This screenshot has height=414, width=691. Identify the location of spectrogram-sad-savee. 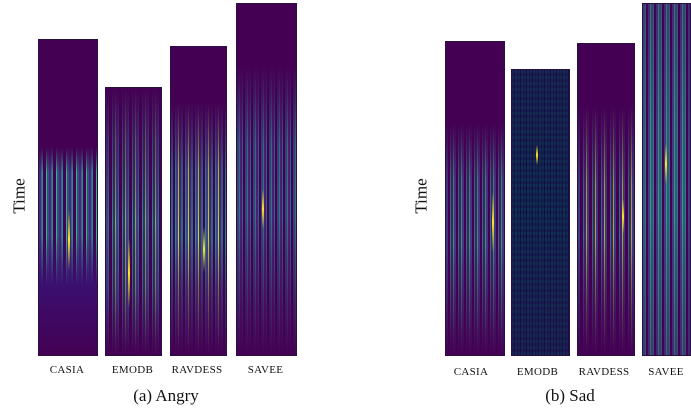
(666, 179).